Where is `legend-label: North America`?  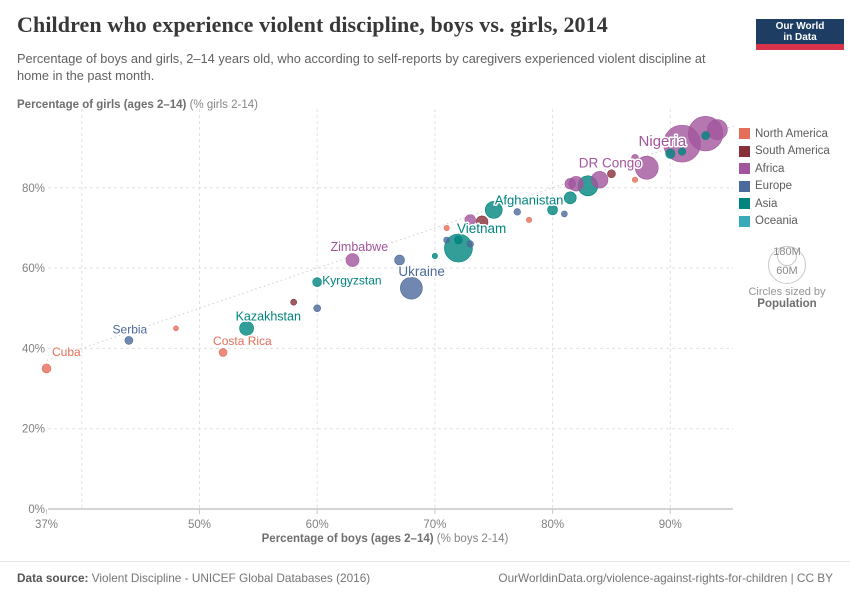 legend-label: North America is located at coordinates (791, 133).